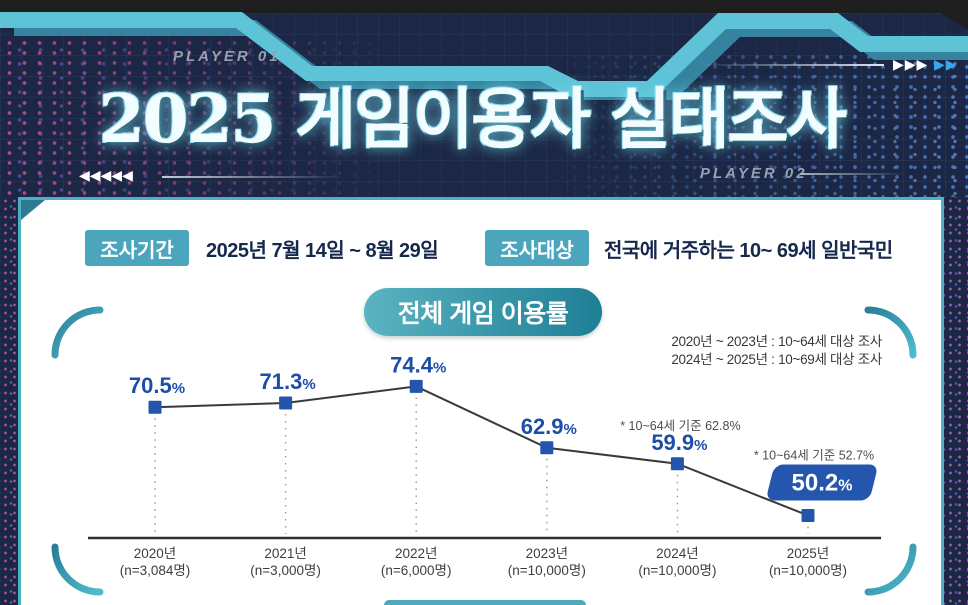 The image size is (968, 605). What do you see at coordinates (483, 312) in the screenshot?
I see `chart-title-pill: 전체 게임 이용률` at bounding box center [483, 312].